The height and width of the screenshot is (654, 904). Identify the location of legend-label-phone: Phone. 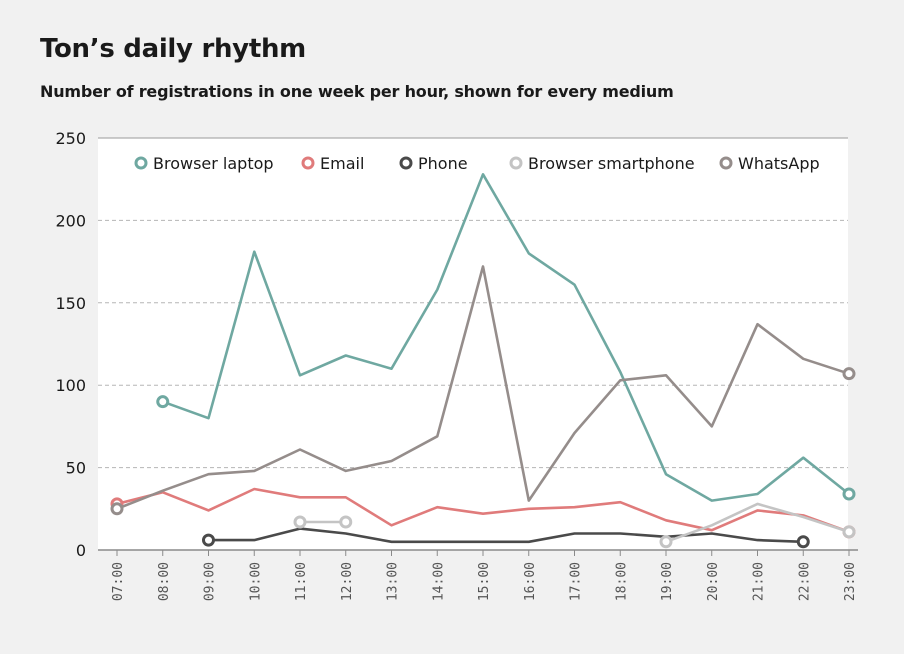
(443, 163).